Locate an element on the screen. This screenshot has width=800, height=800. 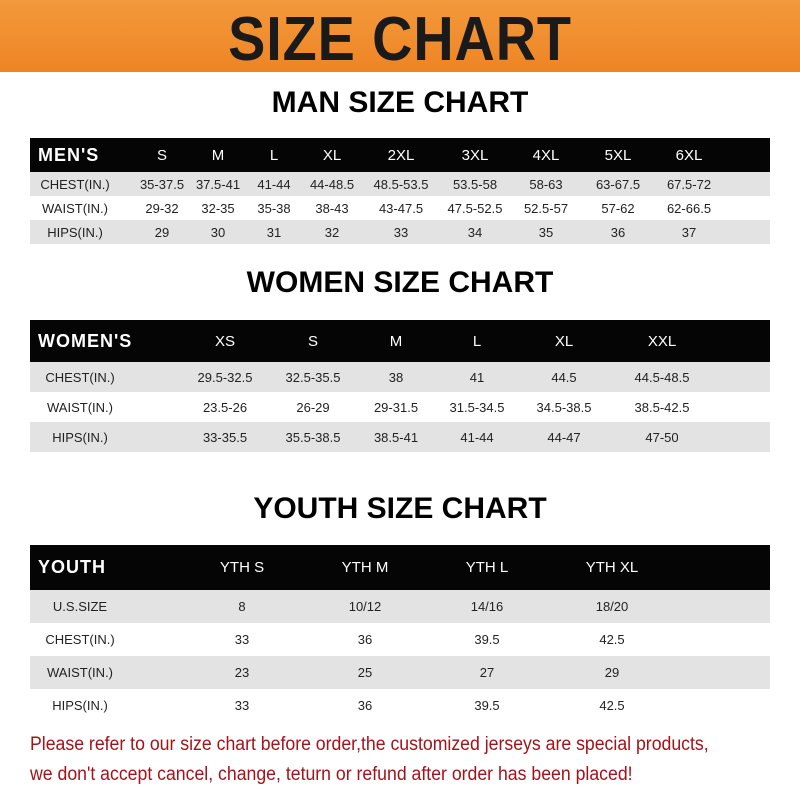
table-cell: 5XL is located at coordinates (618, 155).